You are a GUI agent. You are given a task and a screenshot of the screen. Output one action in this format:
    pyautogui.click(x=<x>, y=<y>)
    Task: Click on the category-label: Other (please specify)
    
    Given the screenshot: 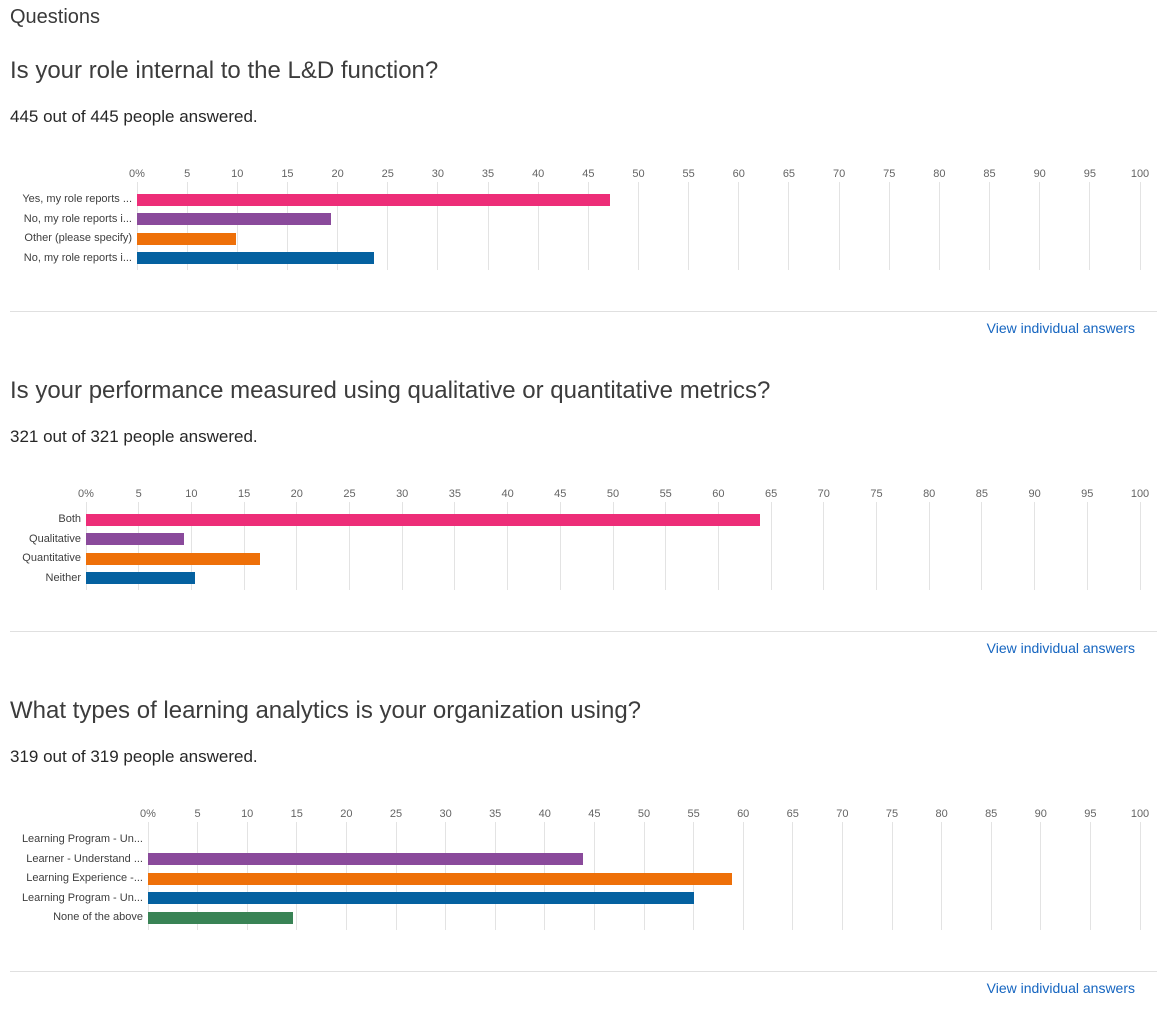 What is the action you would take?
    pyautogui.click(x=78, y=238)
    